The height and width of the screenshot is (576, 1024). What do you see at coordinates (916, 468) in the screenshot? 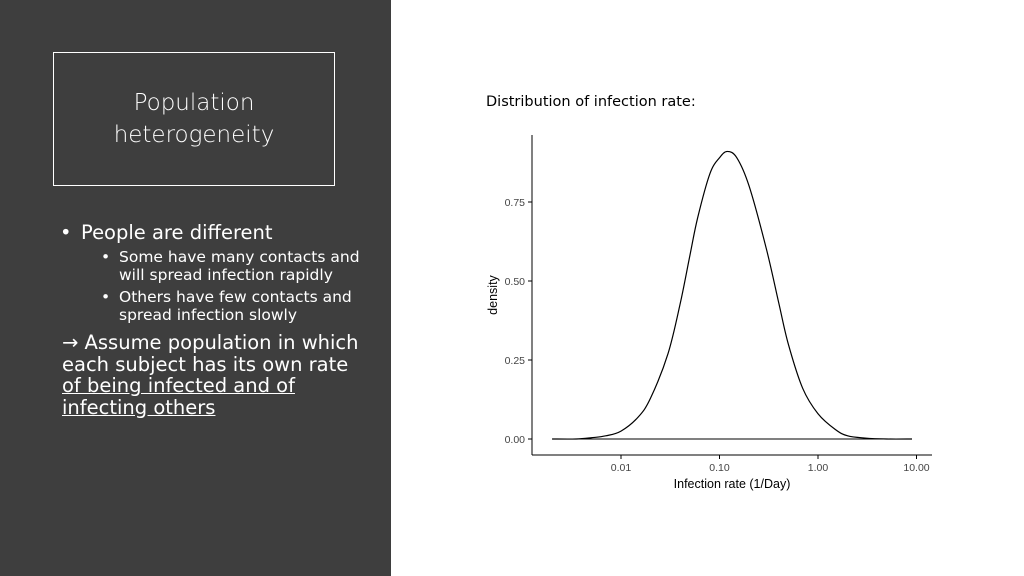
I see `x-tick-label: 10.00` at bounding box center [916, 468].